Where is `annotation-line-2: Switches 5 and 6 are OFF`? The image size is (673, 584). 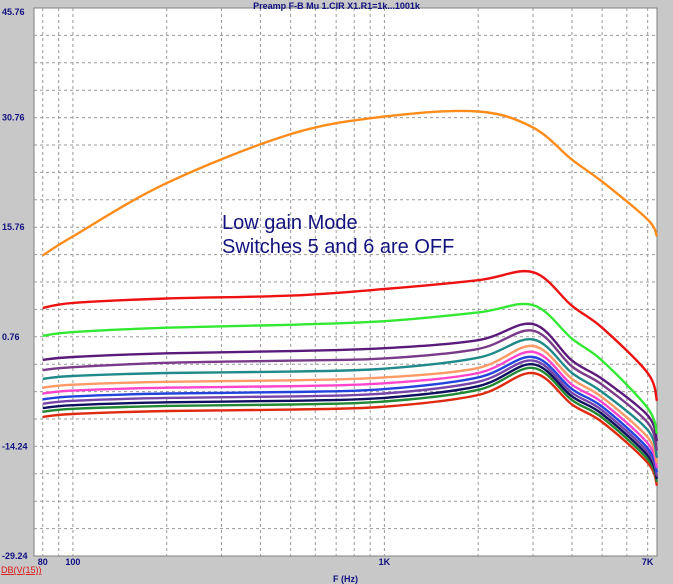 annotation-line-2: Switches 5 and 6 are OFF is located at coordinates (338, 247).